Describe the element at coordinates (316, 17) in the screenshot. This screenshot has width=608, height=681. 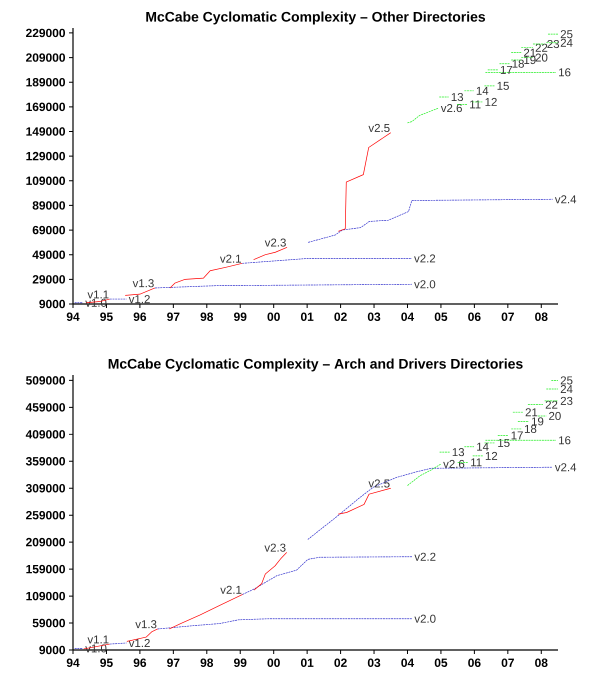
I see `chart-title: McCabe Cyclomatic Complexity – Other Directories` at that location.